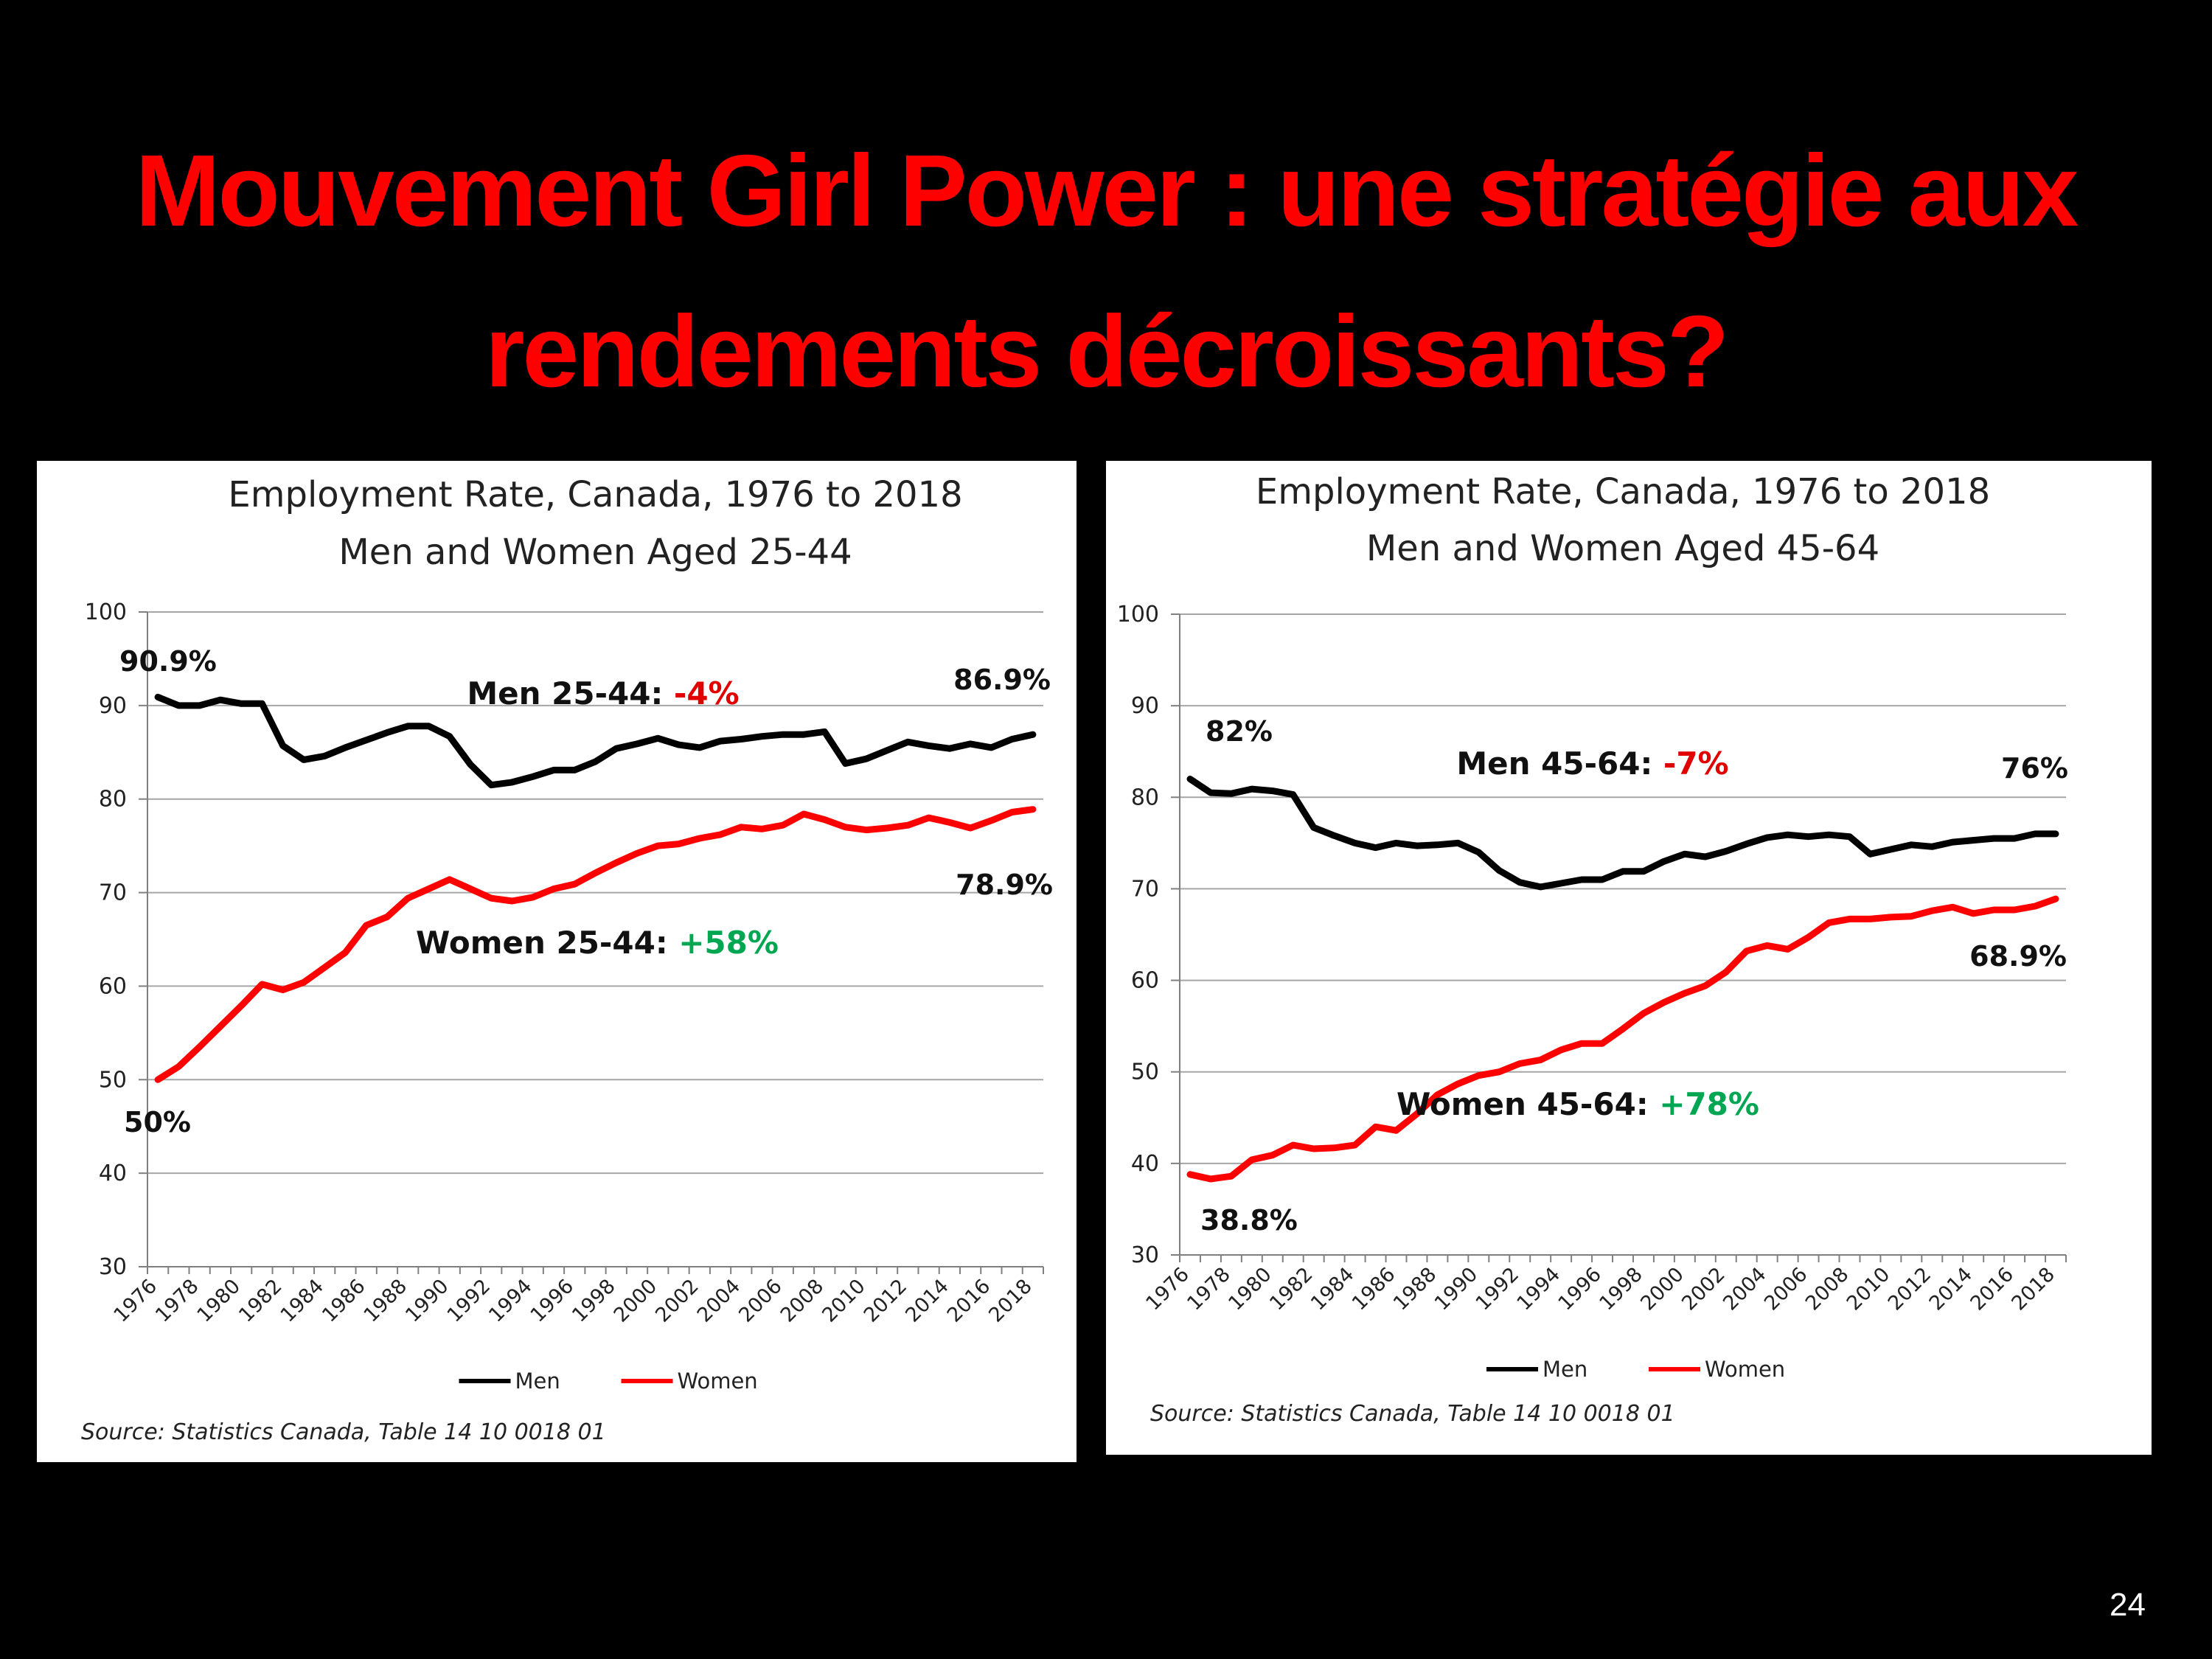  Describe the element at coordinates (2128, 1605) in the screenshot. I see `page-number: 24` at that location.